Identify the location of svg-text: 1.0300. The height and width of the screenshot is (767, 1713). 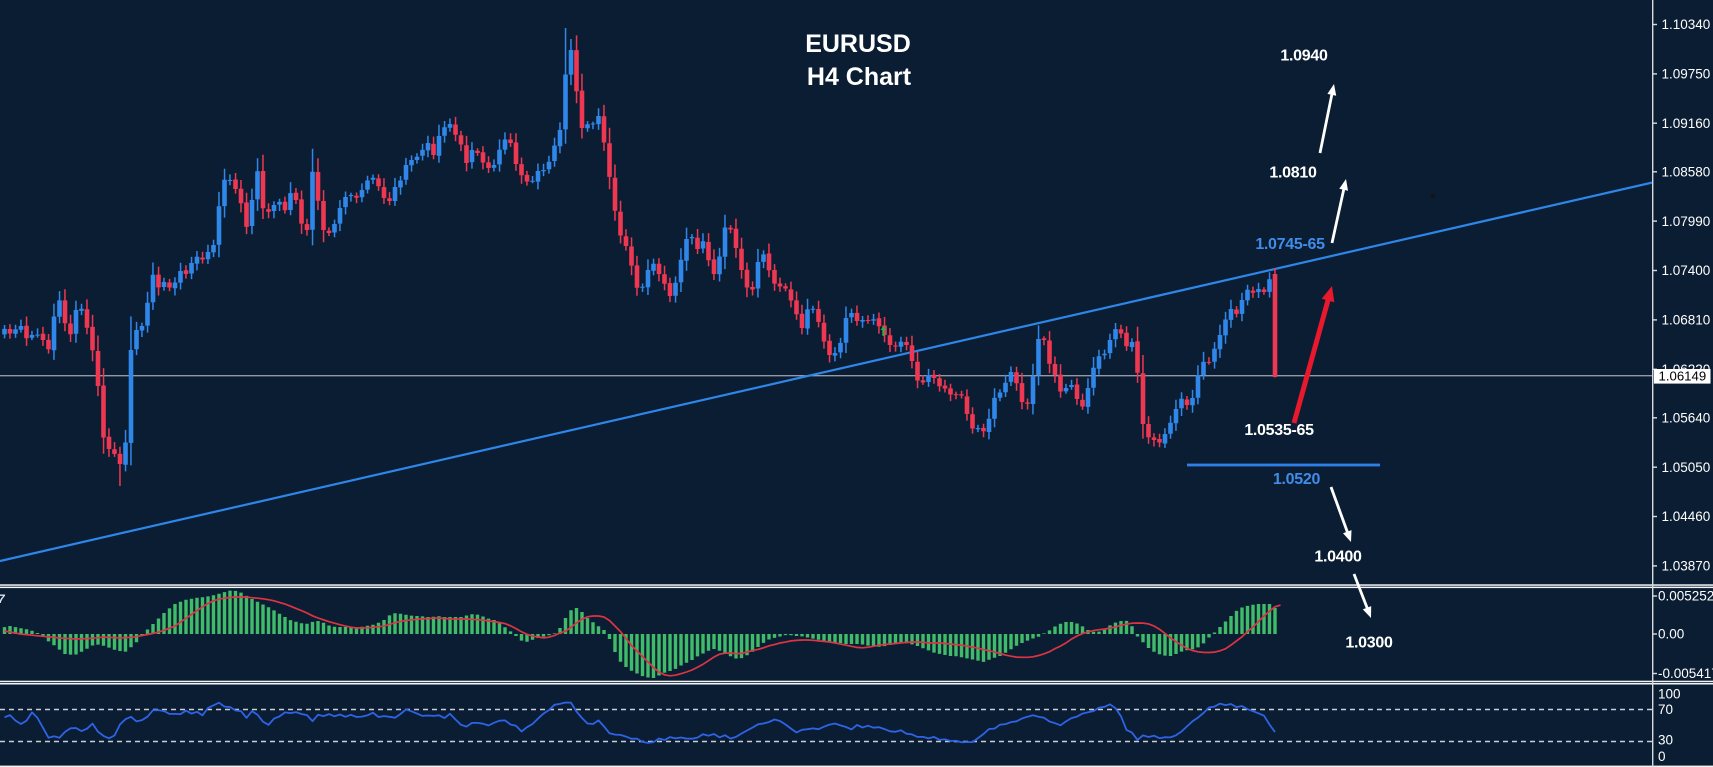
(1369, 642).